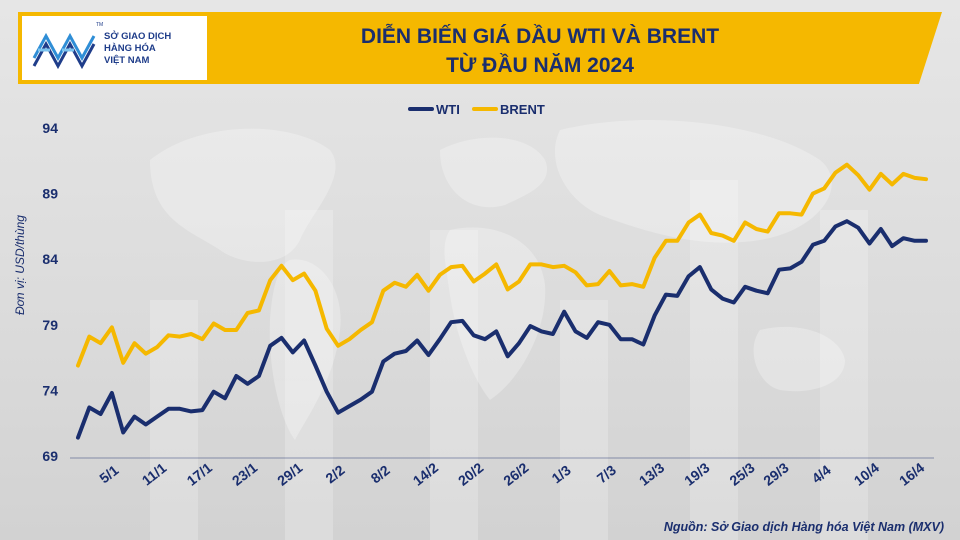 The width and height of the screenshot is (960, 540). I want to click on x-tick-label: 4/4, so click(821, 474).